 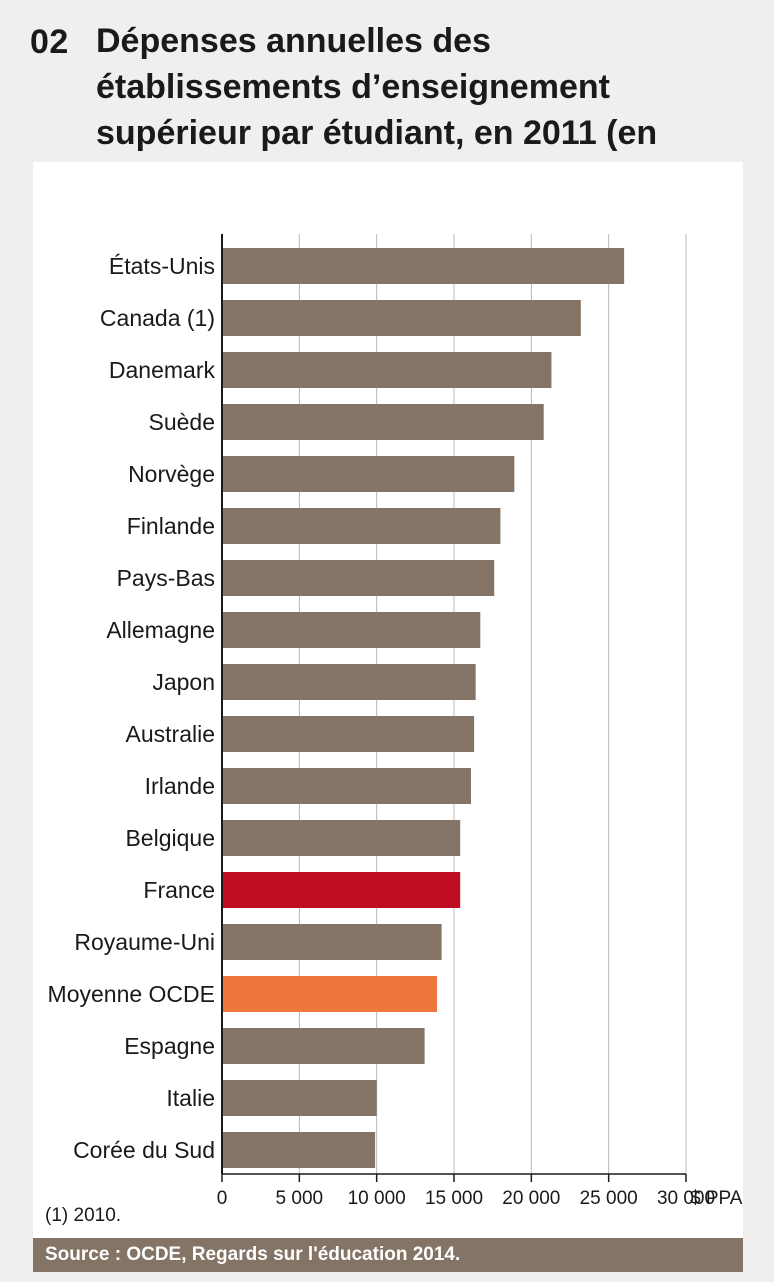 I want to click on category-label: Suède, so click(x=181, y=422).